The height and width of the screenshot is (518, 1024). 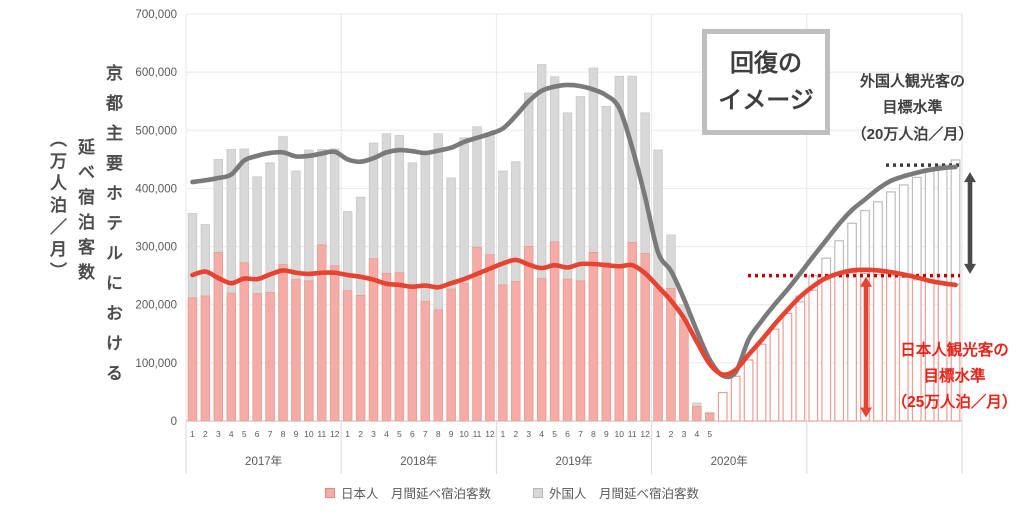 What do you see at coordinates (156, 364) in the screenshot?
I see `y-tick-label: 100,000` at bounding box center [156, 364].